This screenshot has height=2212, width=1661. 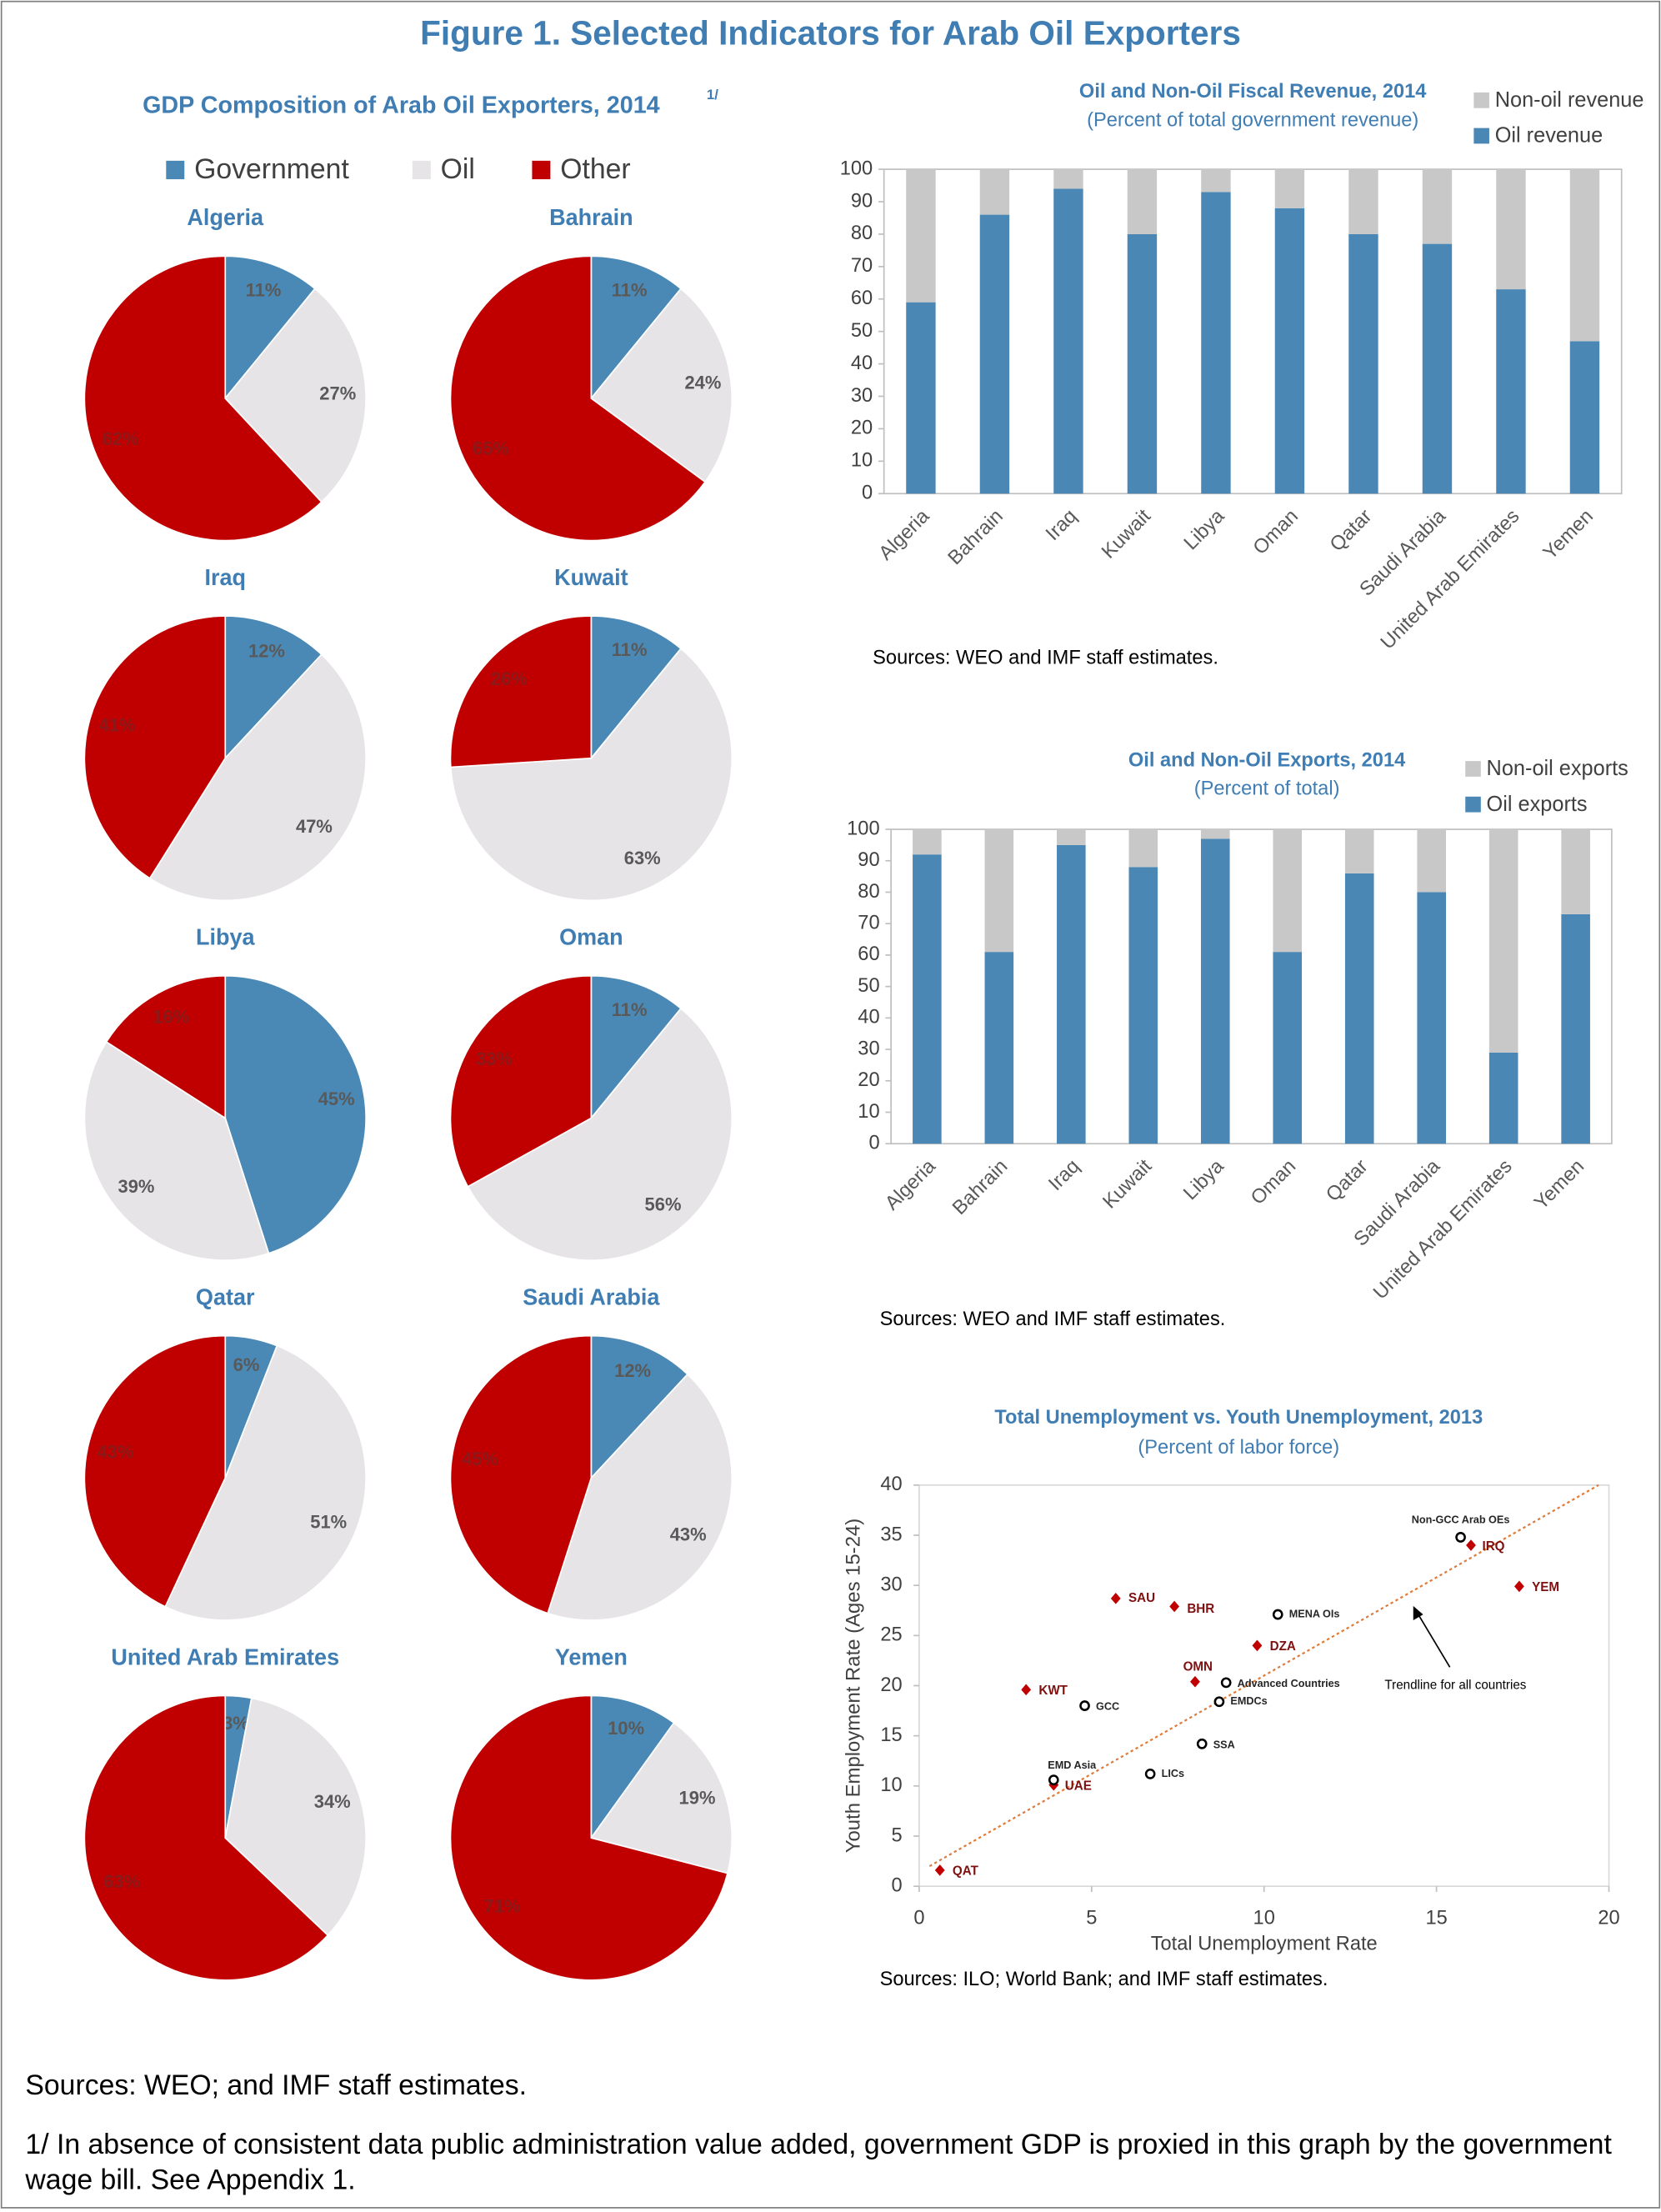 What do you see at coordinates (626, 1729) in the screenshot?
I see `data-label: 10%` at bounding box center [626, 1729].